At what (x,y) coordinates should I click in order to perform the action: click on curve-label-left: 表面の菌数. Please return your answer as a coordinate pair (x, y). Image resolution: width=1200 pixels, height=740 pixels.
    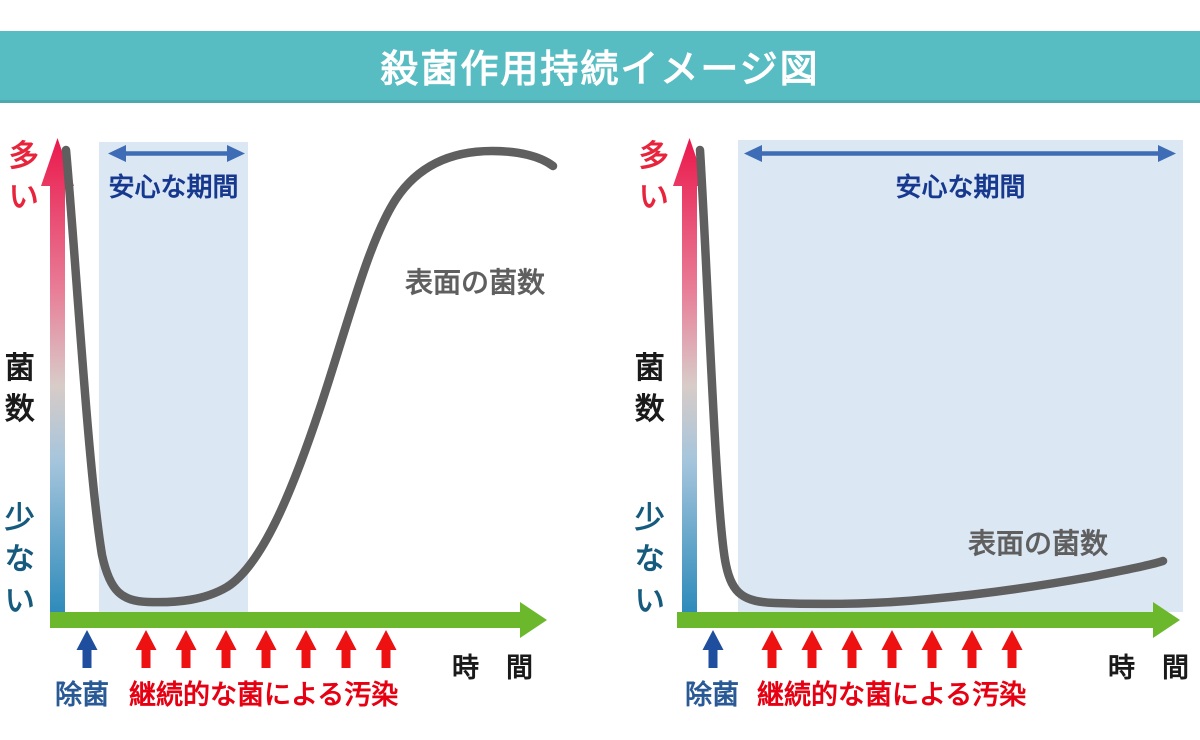
    Looking at the image, I should click on (475, 282).